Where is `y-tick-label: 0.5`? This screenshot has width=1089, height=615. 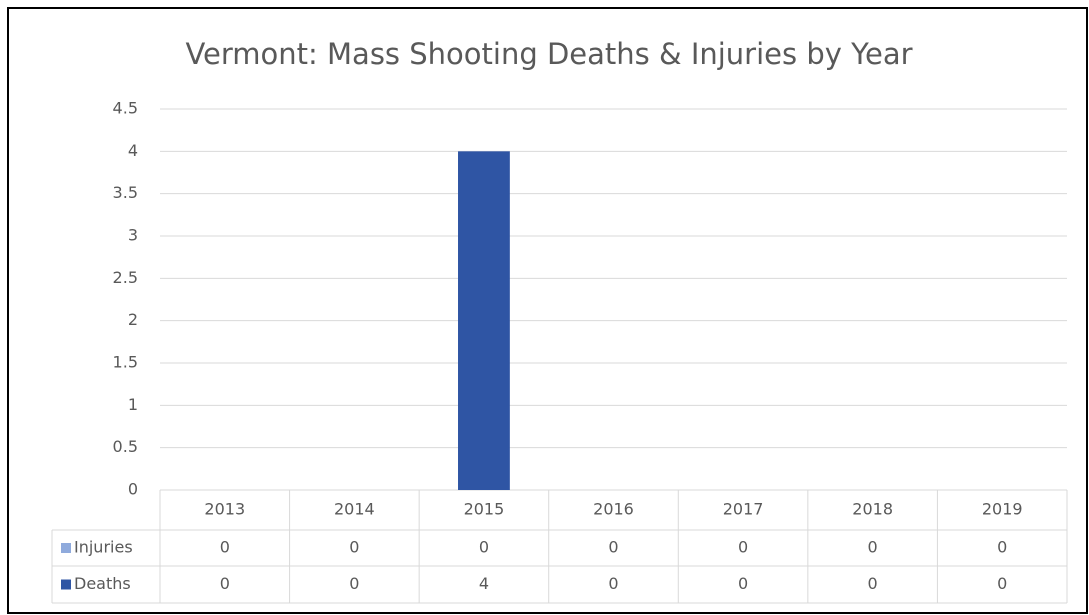 y-tick-label: 0.5 is located at coordinates (125, 446).